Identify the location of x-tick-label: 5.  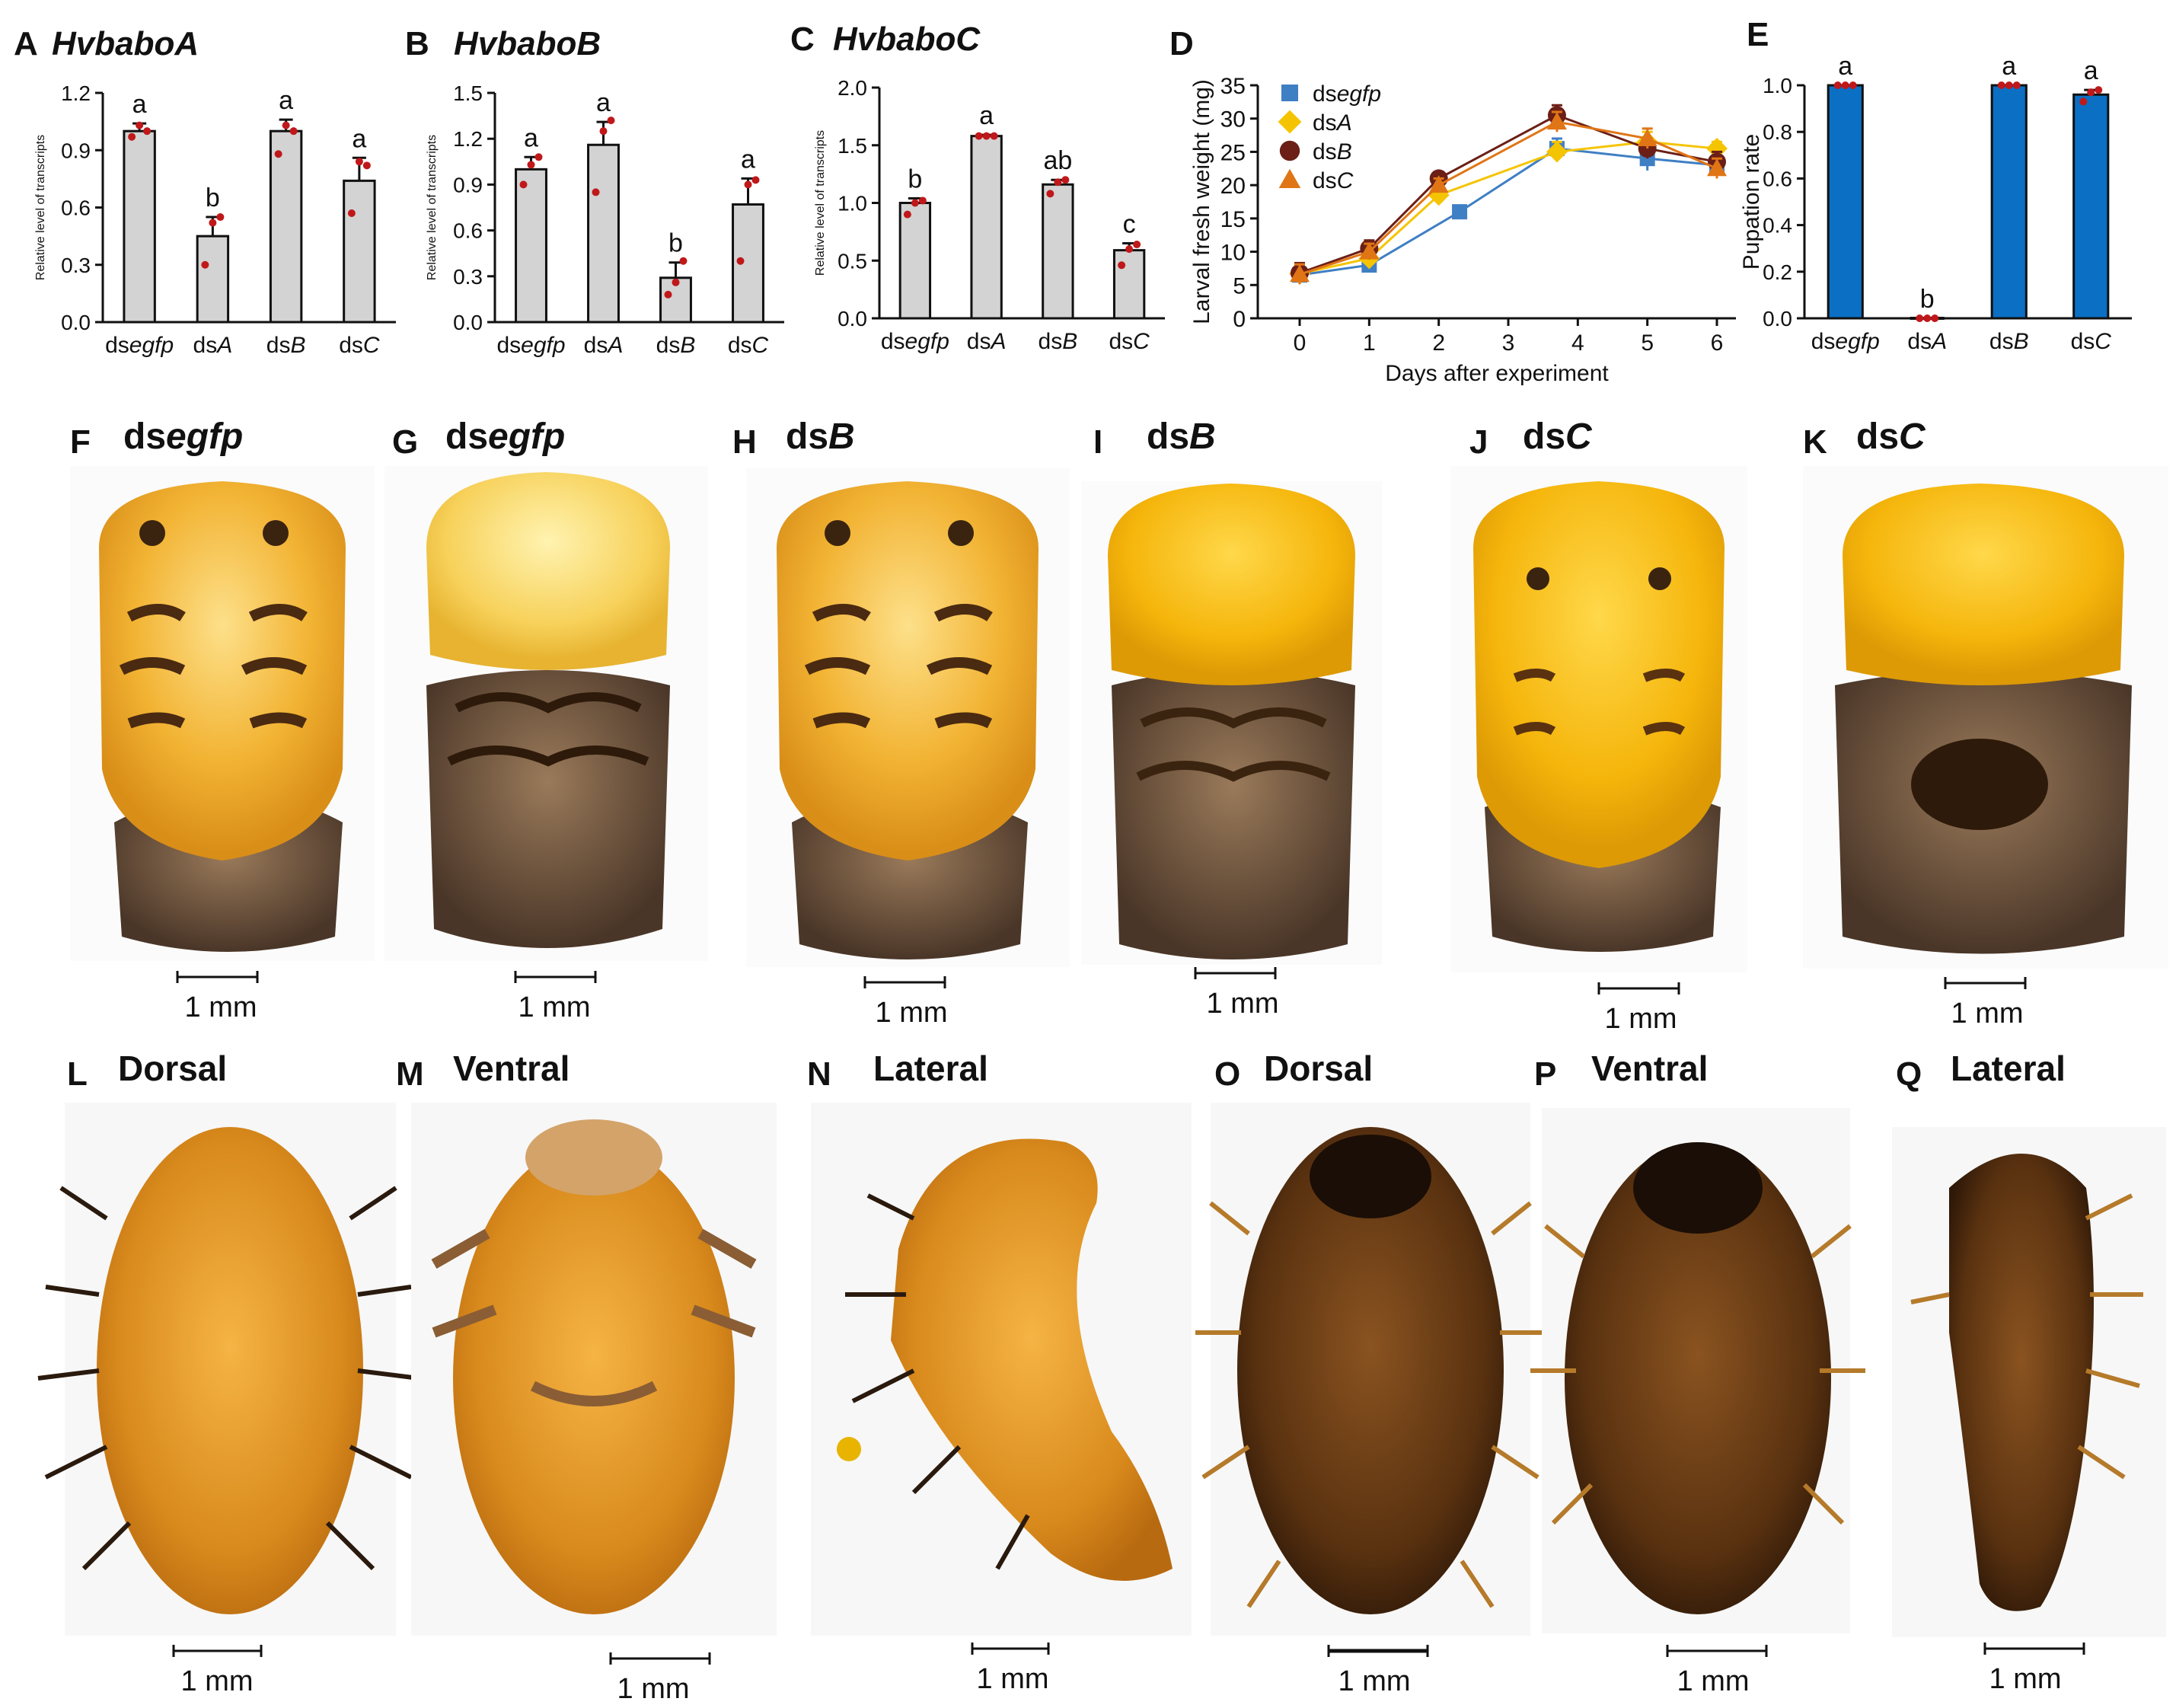
(1647, 343).